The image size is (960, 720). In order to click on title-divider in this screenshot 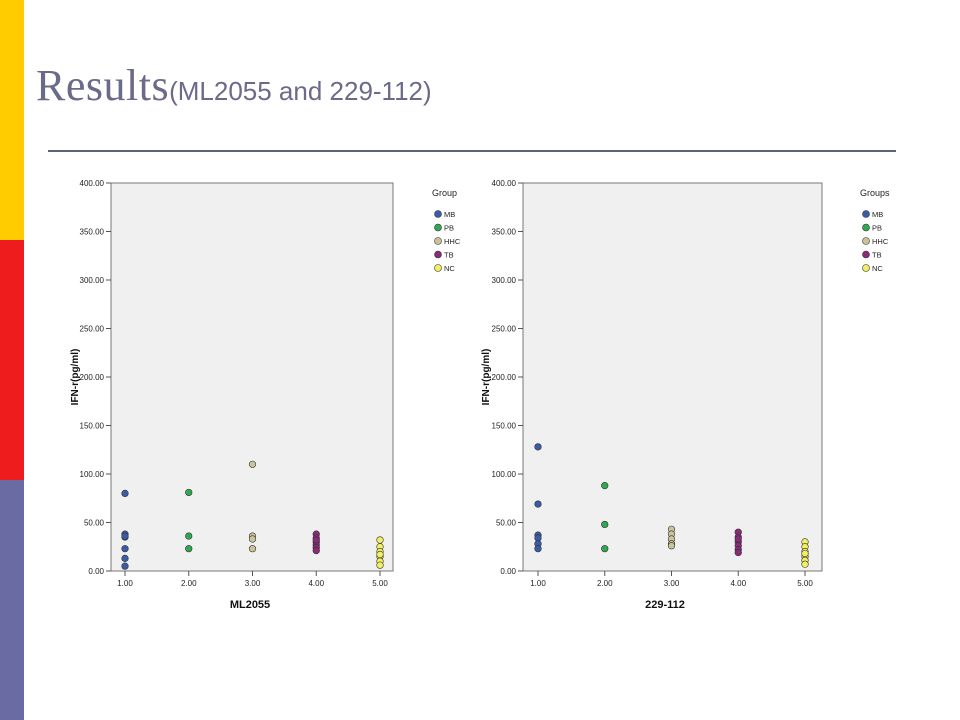, I will do `click(472, 151)`.